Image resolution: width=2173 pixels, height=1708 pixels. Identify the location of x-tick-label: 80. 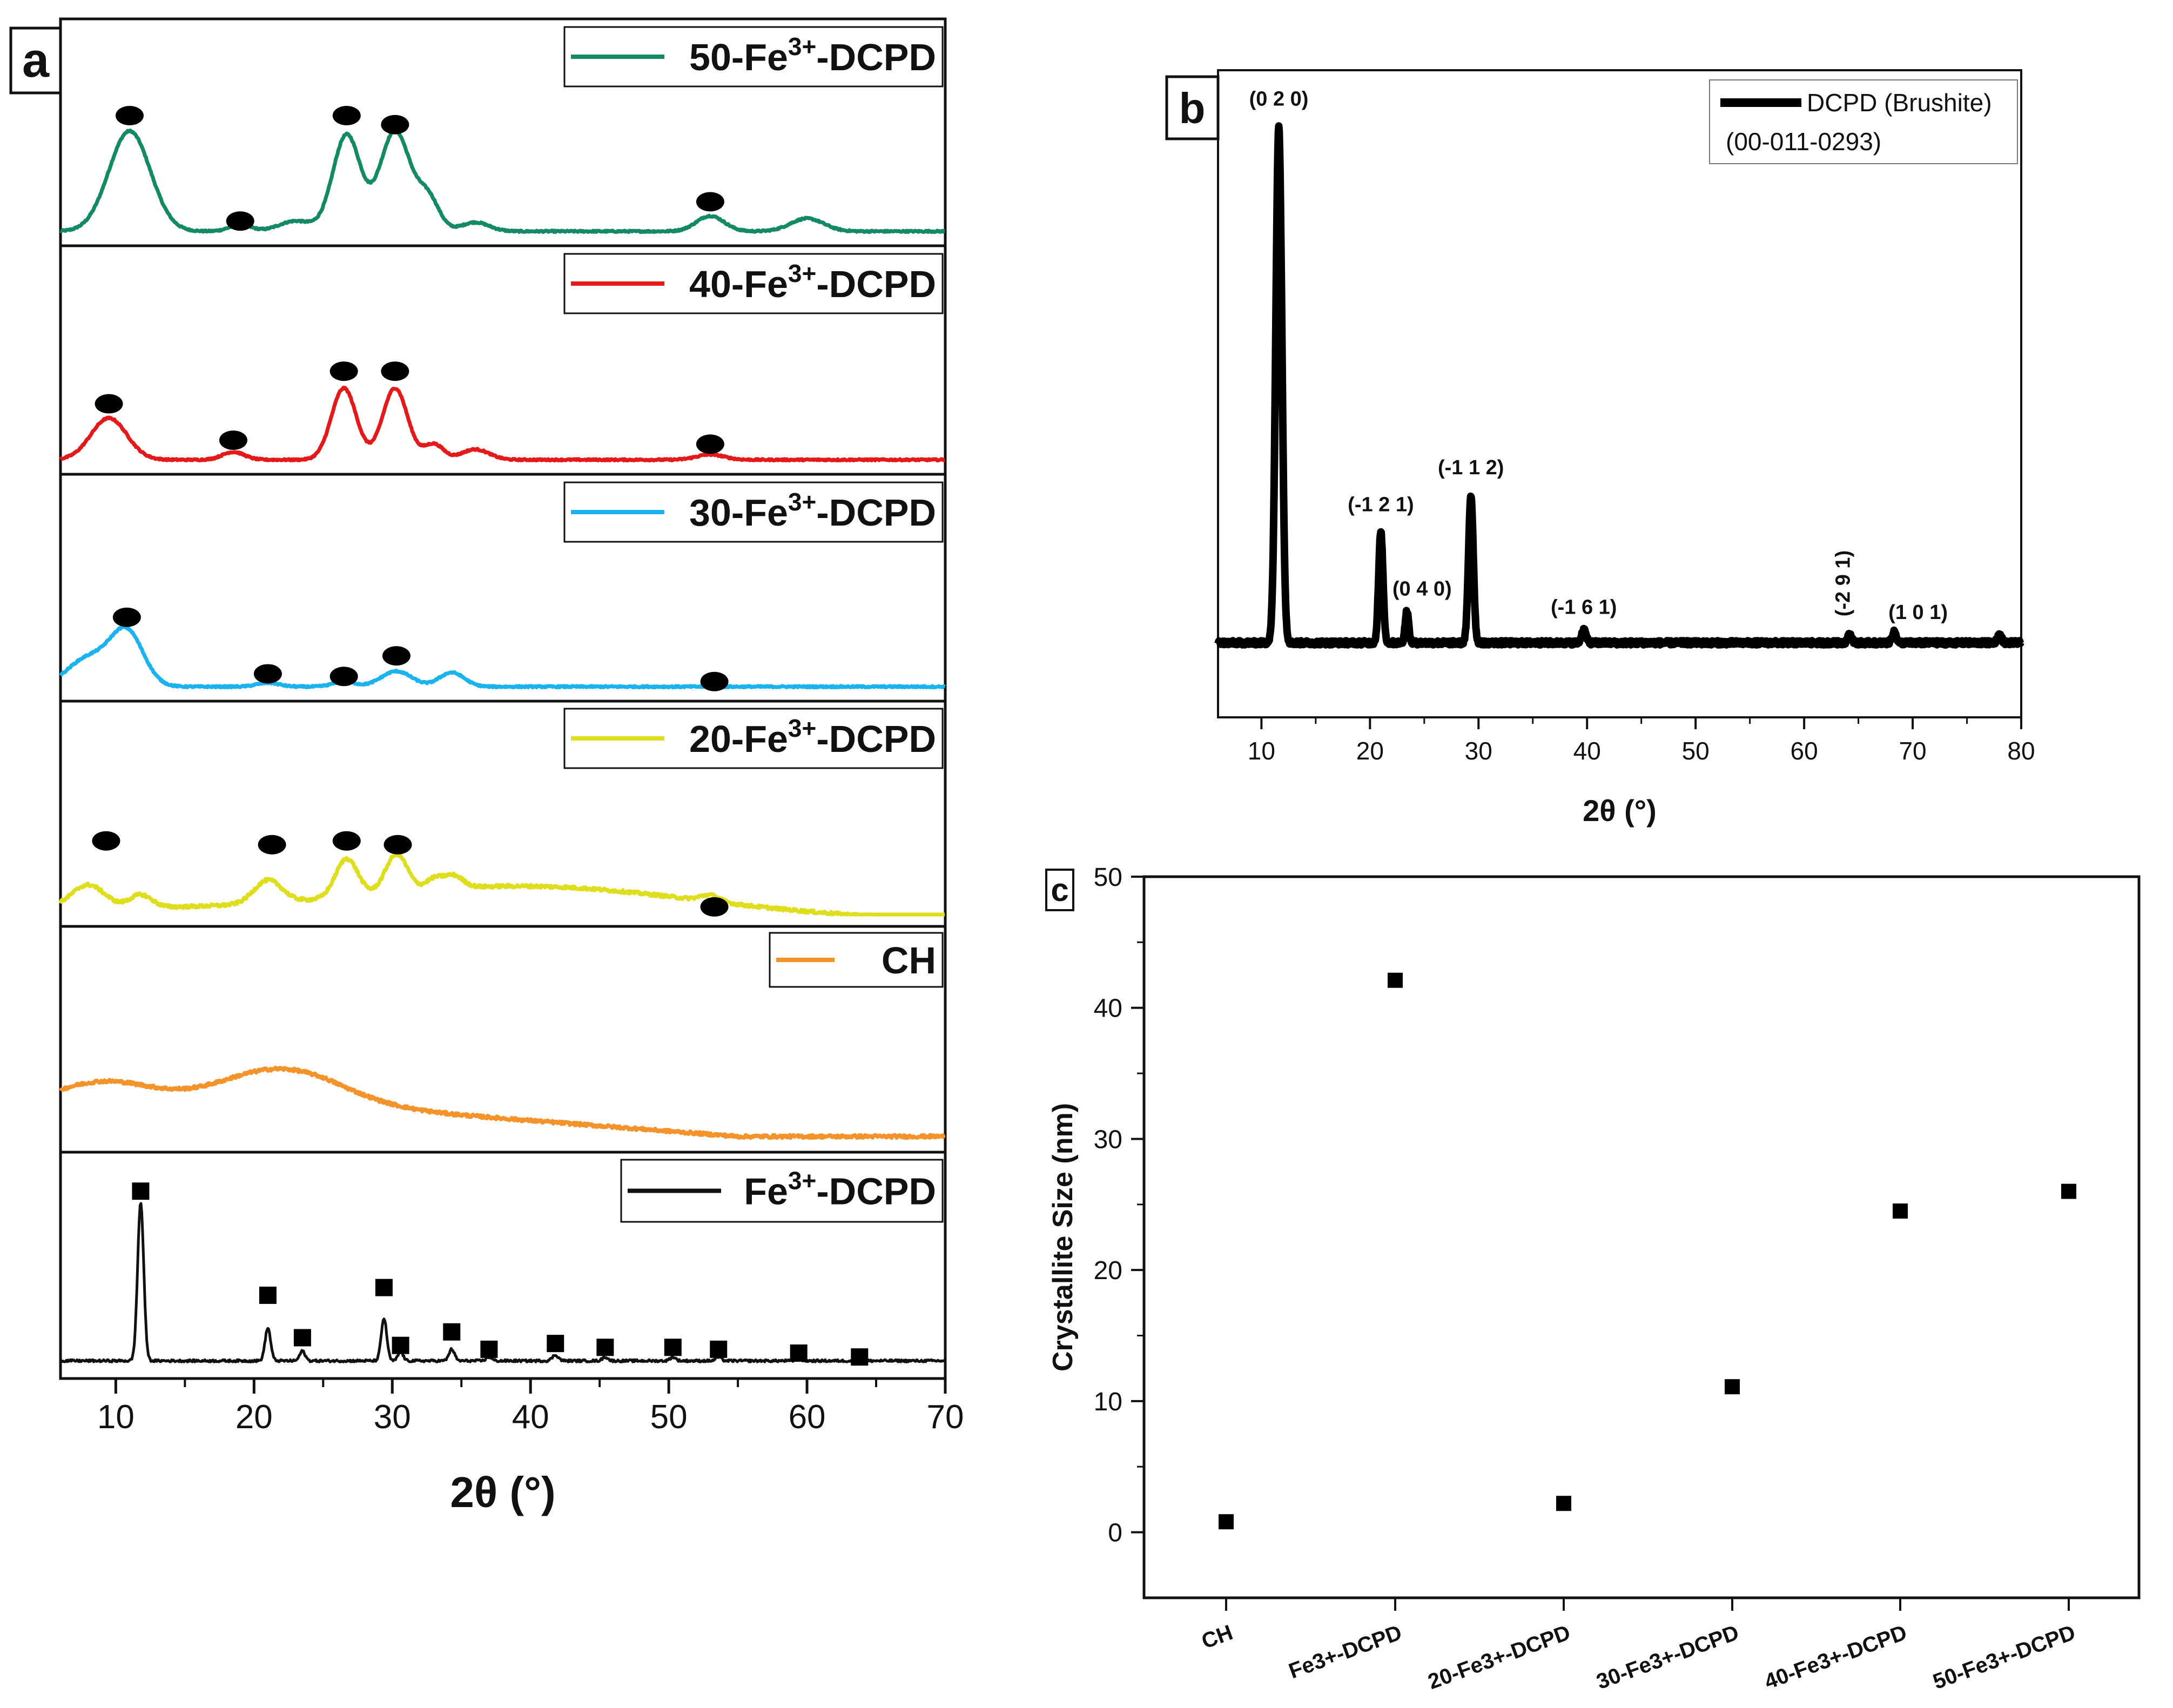
(2021, 751).